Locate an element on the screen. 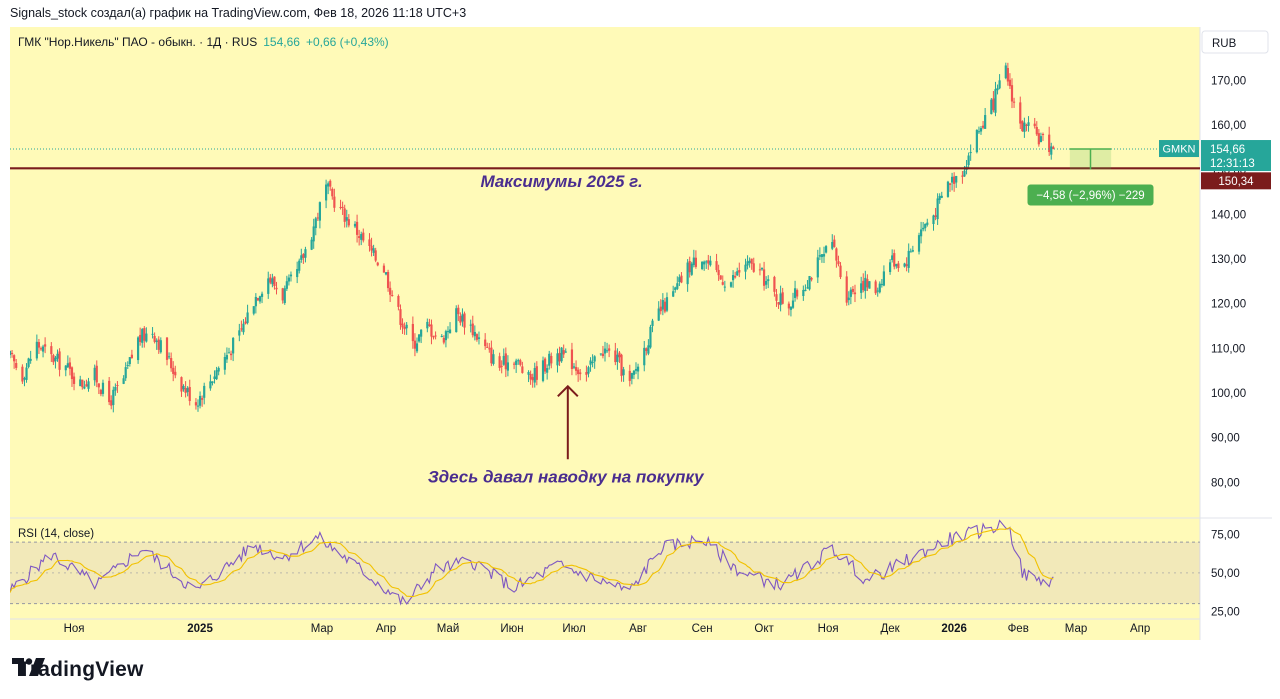  price-tick-label: 90,00 is located at coordinates (1225, 439).